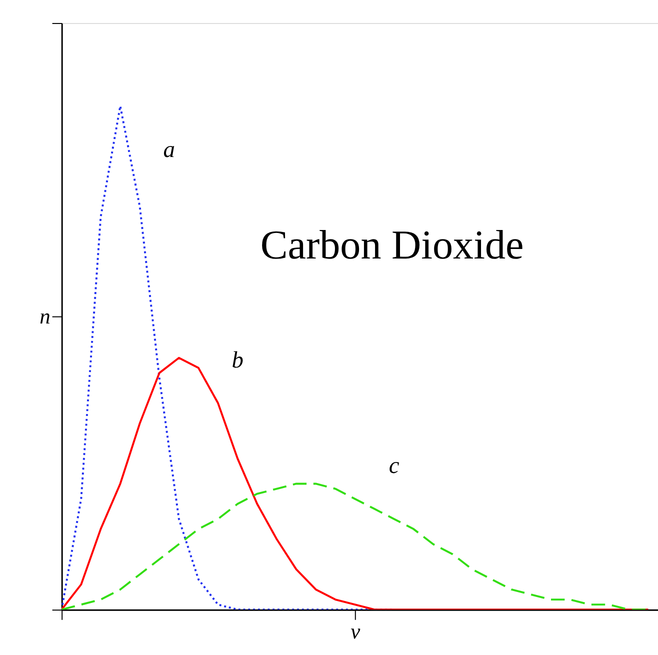 The height and width of the screenshot is (655, 658). Describe the element at coordinates (169, 149) in the screenshot. I see `series-label: a` at that location.